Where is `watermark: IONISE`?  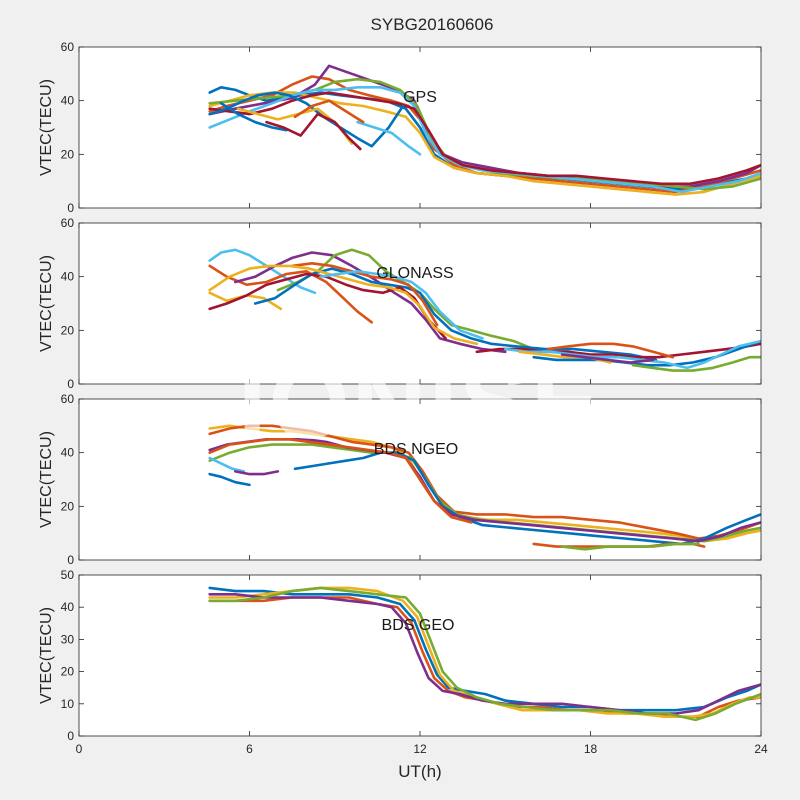
watermark: IONISE is located at coordinates (420, 403).